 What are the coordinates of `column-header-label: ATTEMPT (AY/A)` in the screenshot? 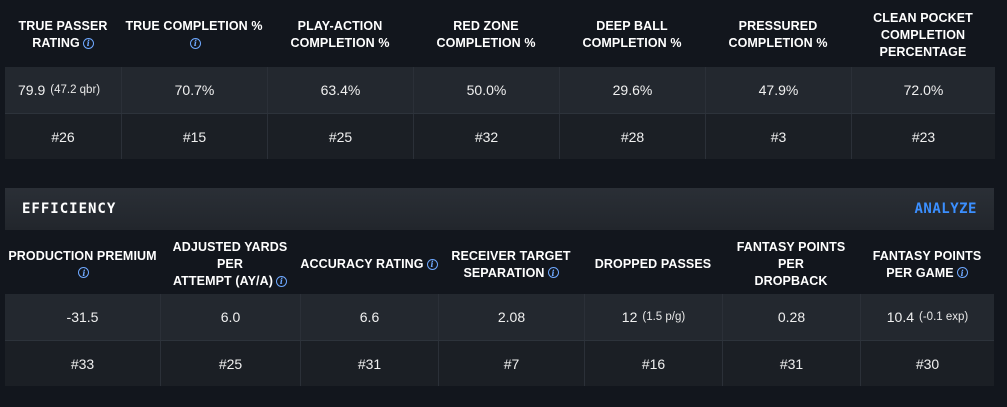 It's located at (222, 281).